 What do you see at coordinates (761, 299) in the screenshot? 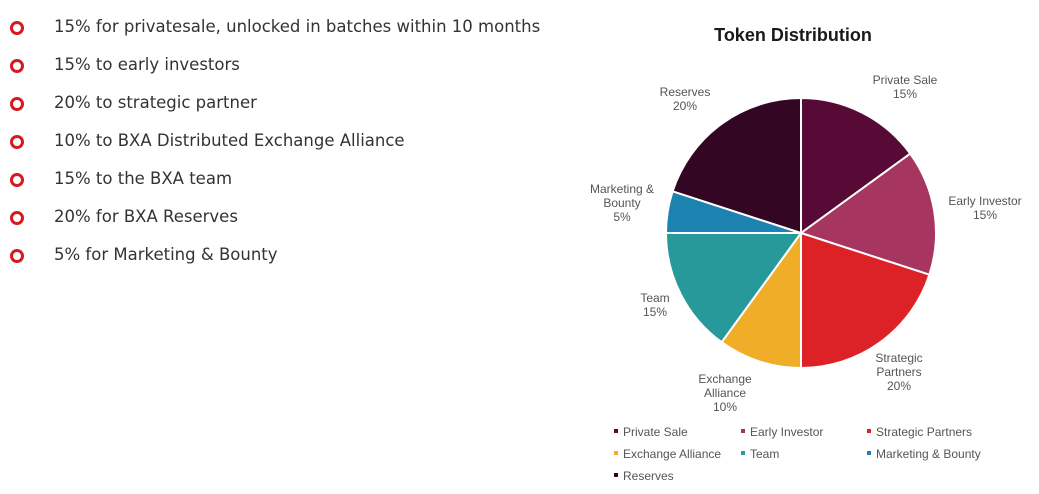
I see `pie-slice-exchange-alliance` at bounding box center [761, 299].